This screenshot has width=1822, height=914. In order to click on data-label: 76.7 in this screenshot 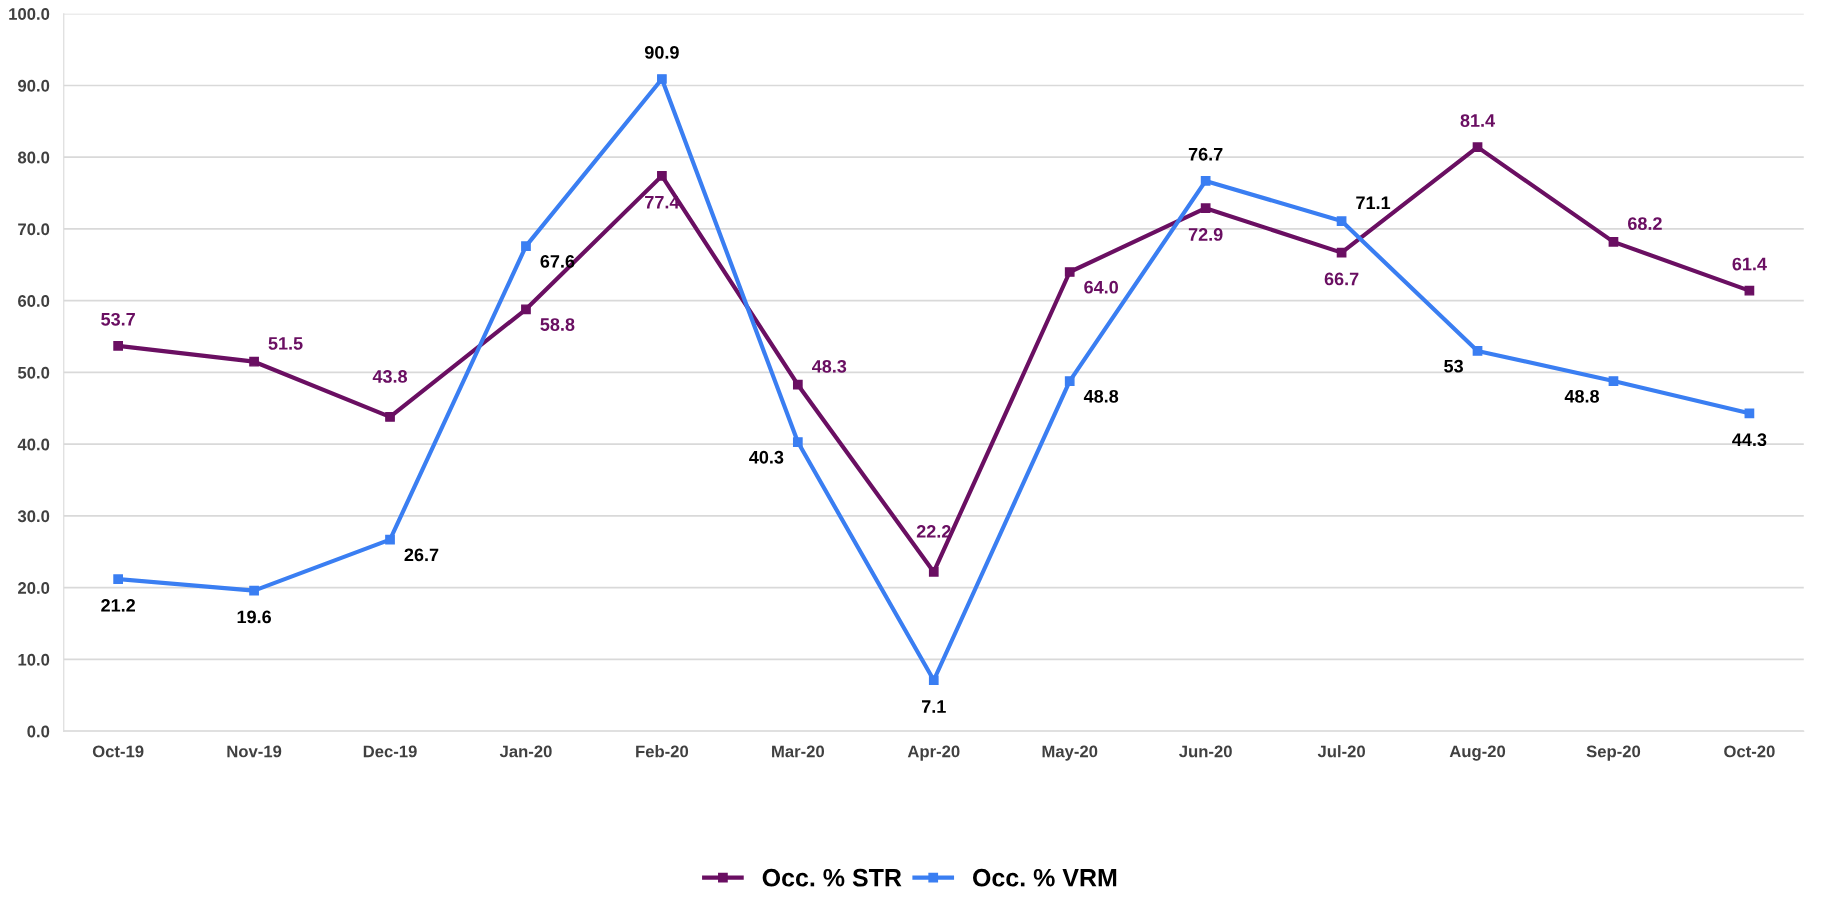, I will do `click(1205, 154)`.